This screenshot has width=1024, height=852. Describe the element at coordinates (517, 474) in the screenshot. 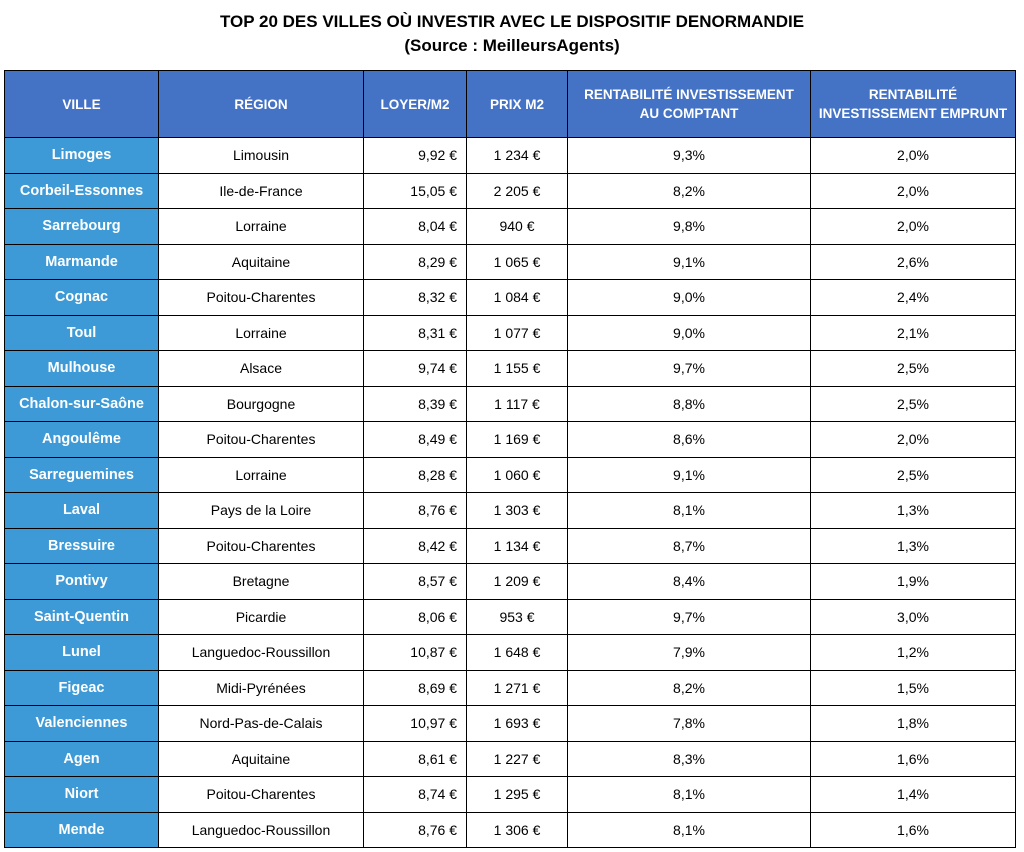

I see `cell-prix: 1 060 €` at that location.